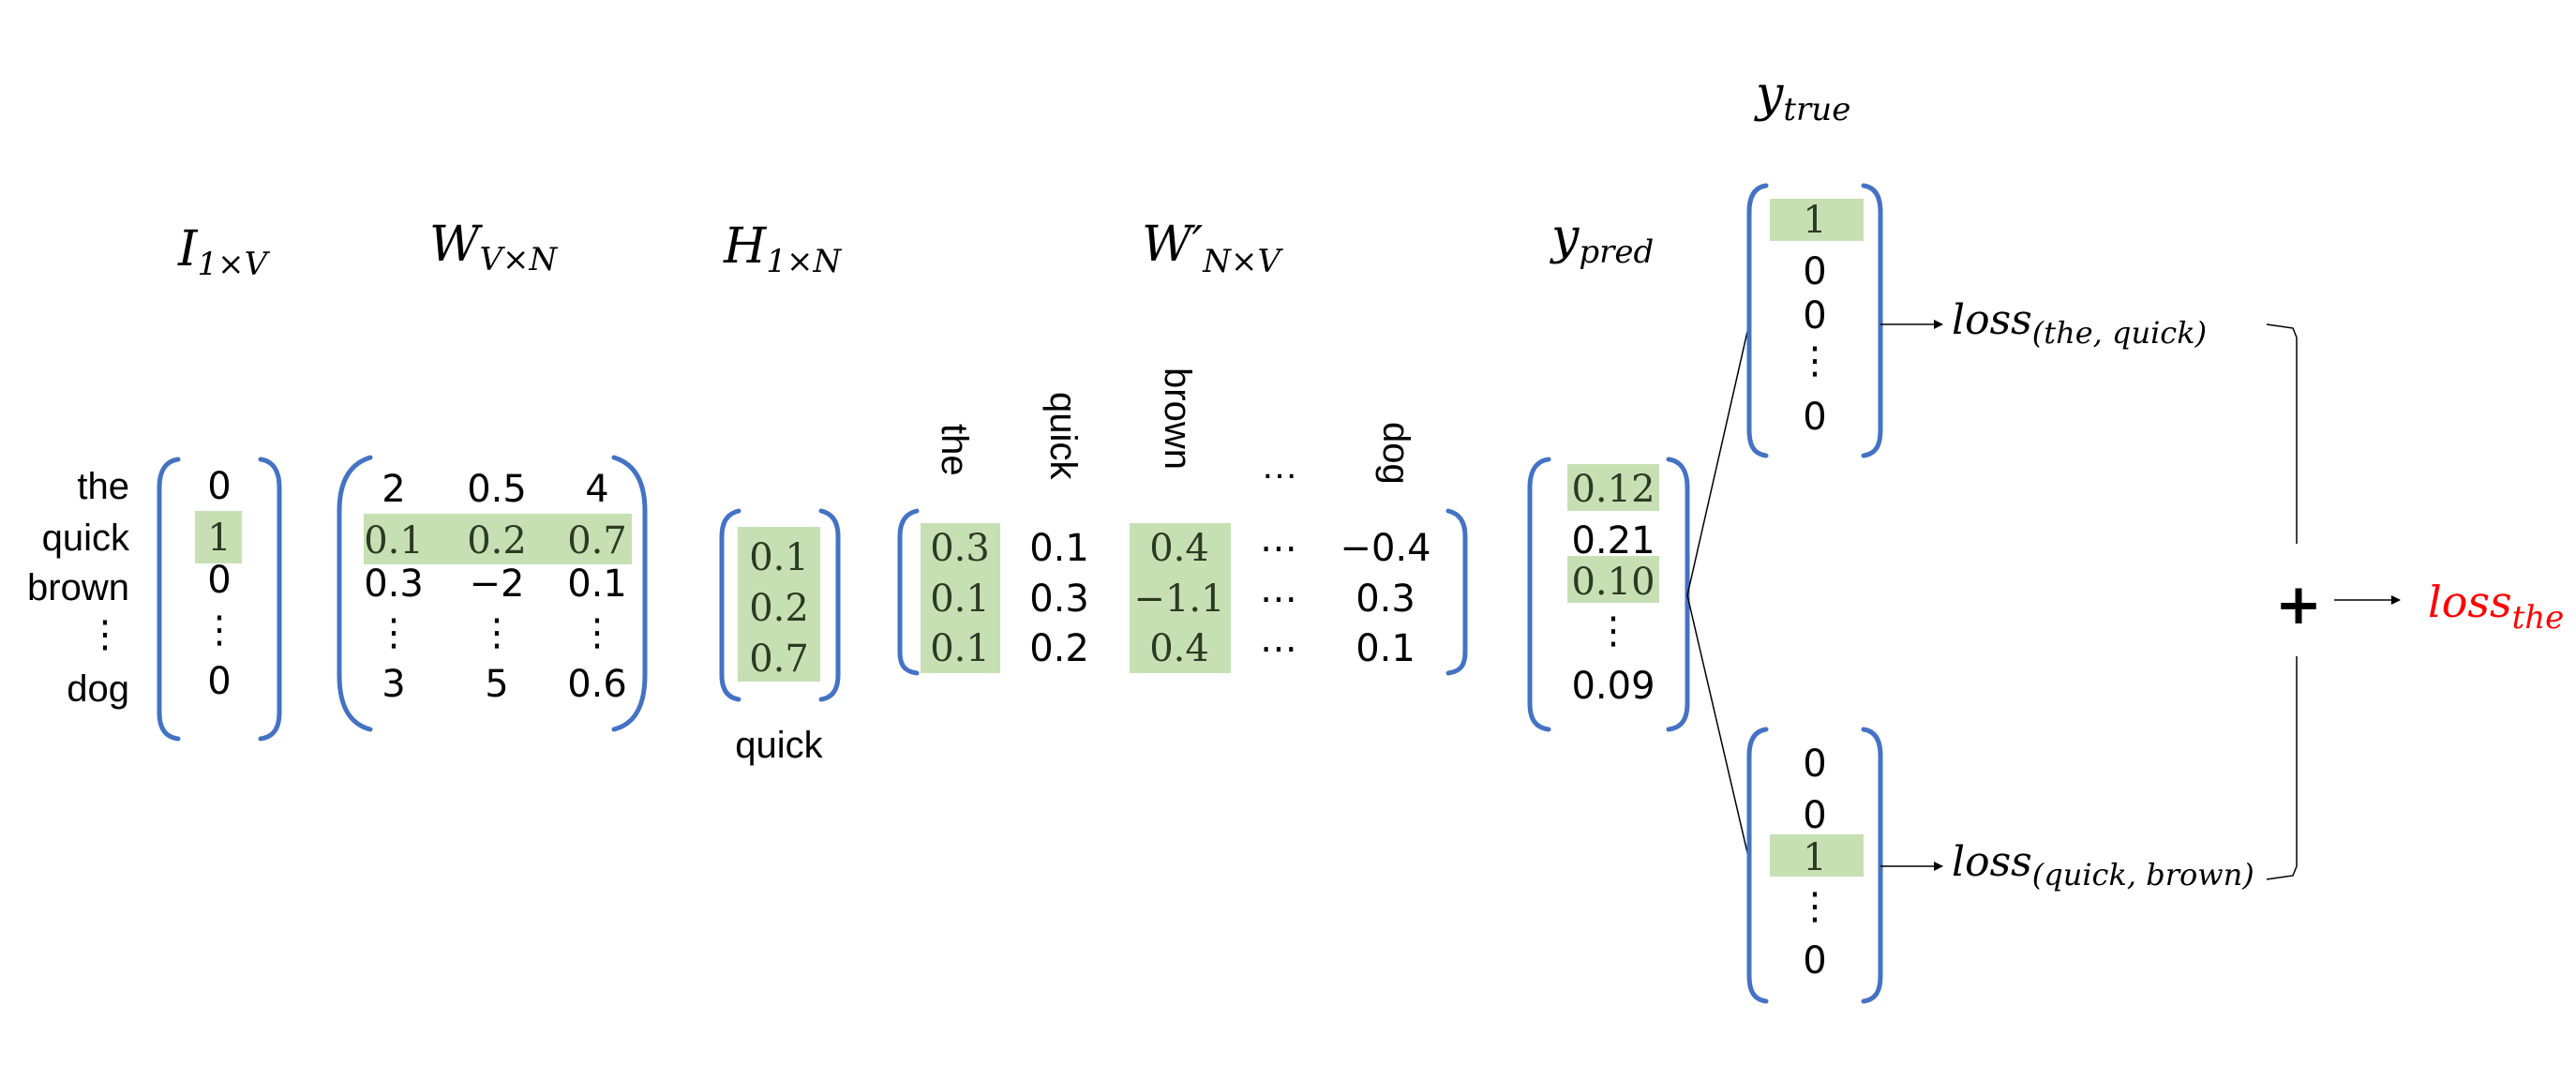 The image size is (2576, 1080). I want to click on vector-cell: 0.09, so click(1613, 686).